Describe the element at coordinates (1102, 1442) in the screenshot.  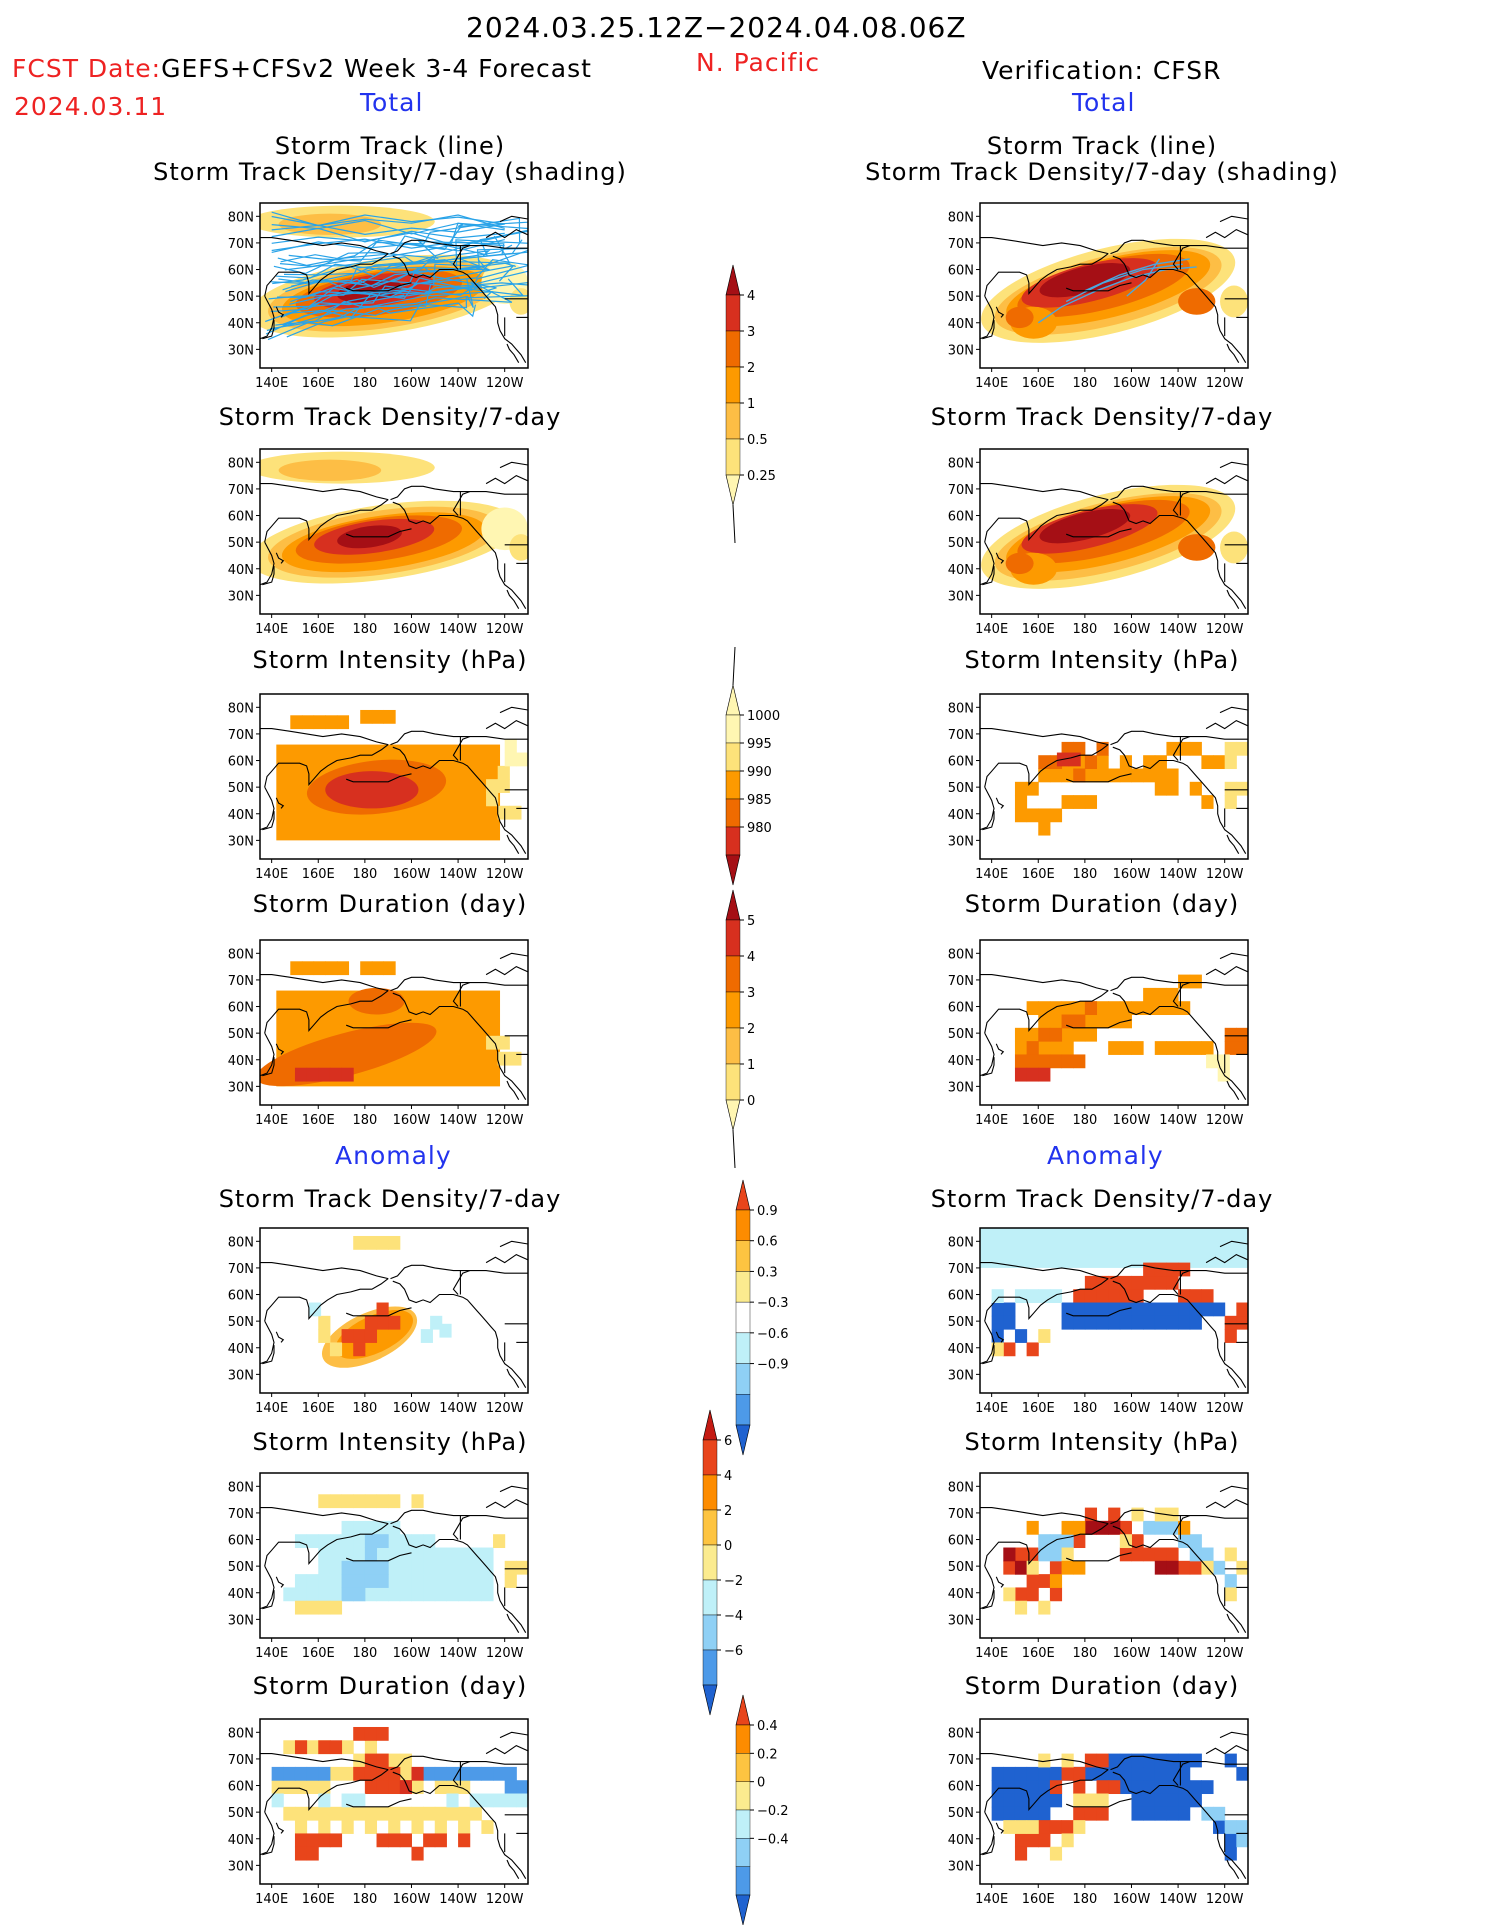
I see `panel-title-anom-intensity-right: Storm Intensity (hPa)` at that location.